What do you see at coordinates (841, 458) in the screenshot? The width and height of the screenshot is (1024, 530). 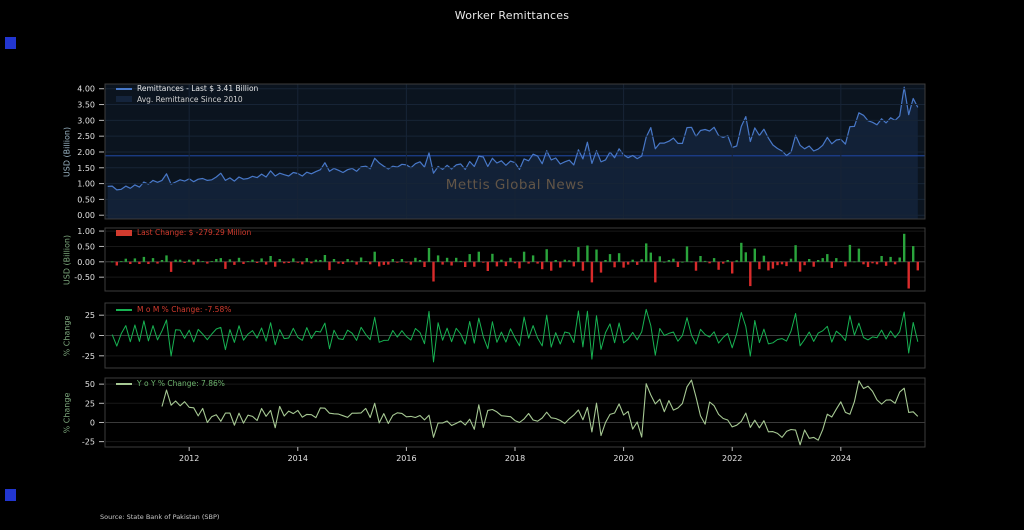 I see `xtick-label: 2024` at bounding box center [841, 458].